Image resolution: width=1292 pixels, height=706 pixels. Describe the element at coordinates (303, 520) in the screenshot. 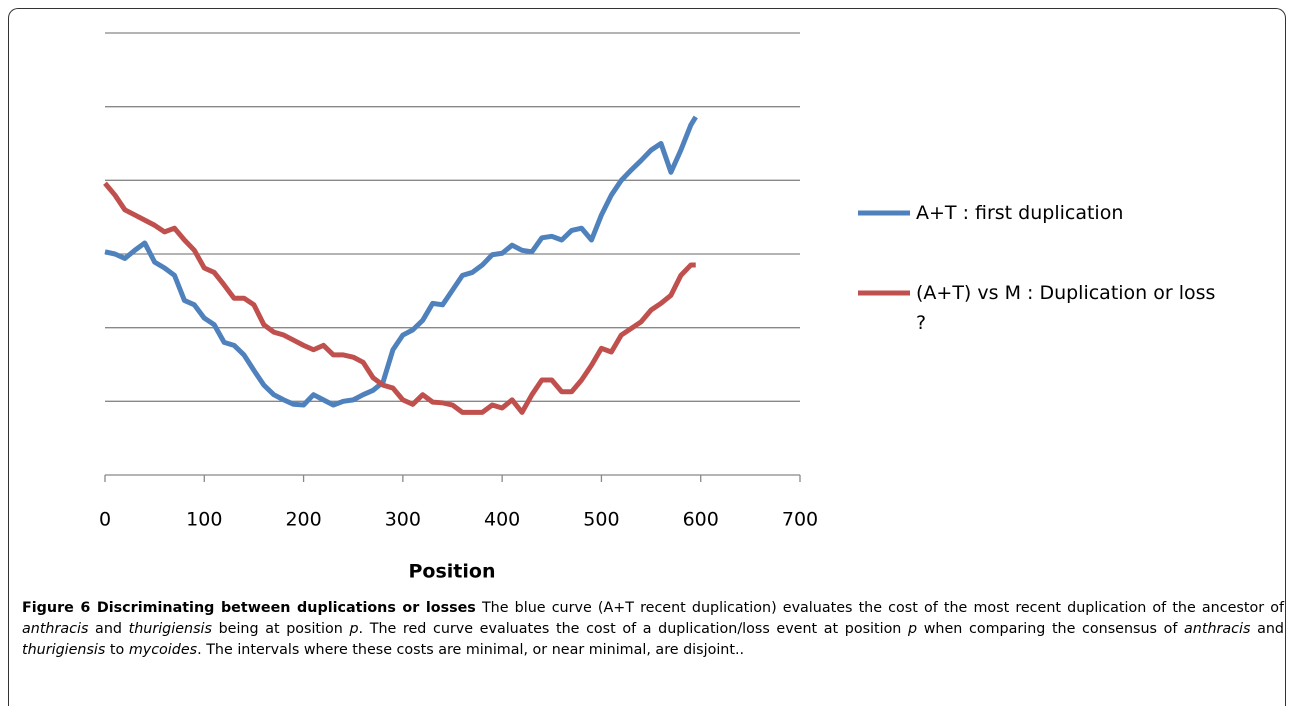

I see `x-tick-label: 200` at that location.